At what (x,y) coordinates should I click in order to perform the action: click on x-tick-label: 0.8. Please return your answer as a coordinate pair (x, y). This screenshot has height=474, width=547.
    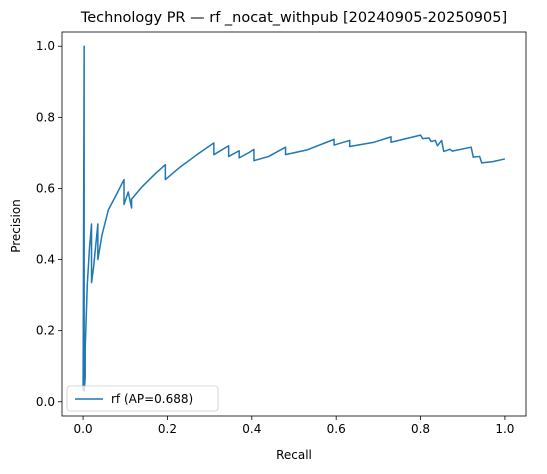
    Looking at the image, I should click on (420, 429).